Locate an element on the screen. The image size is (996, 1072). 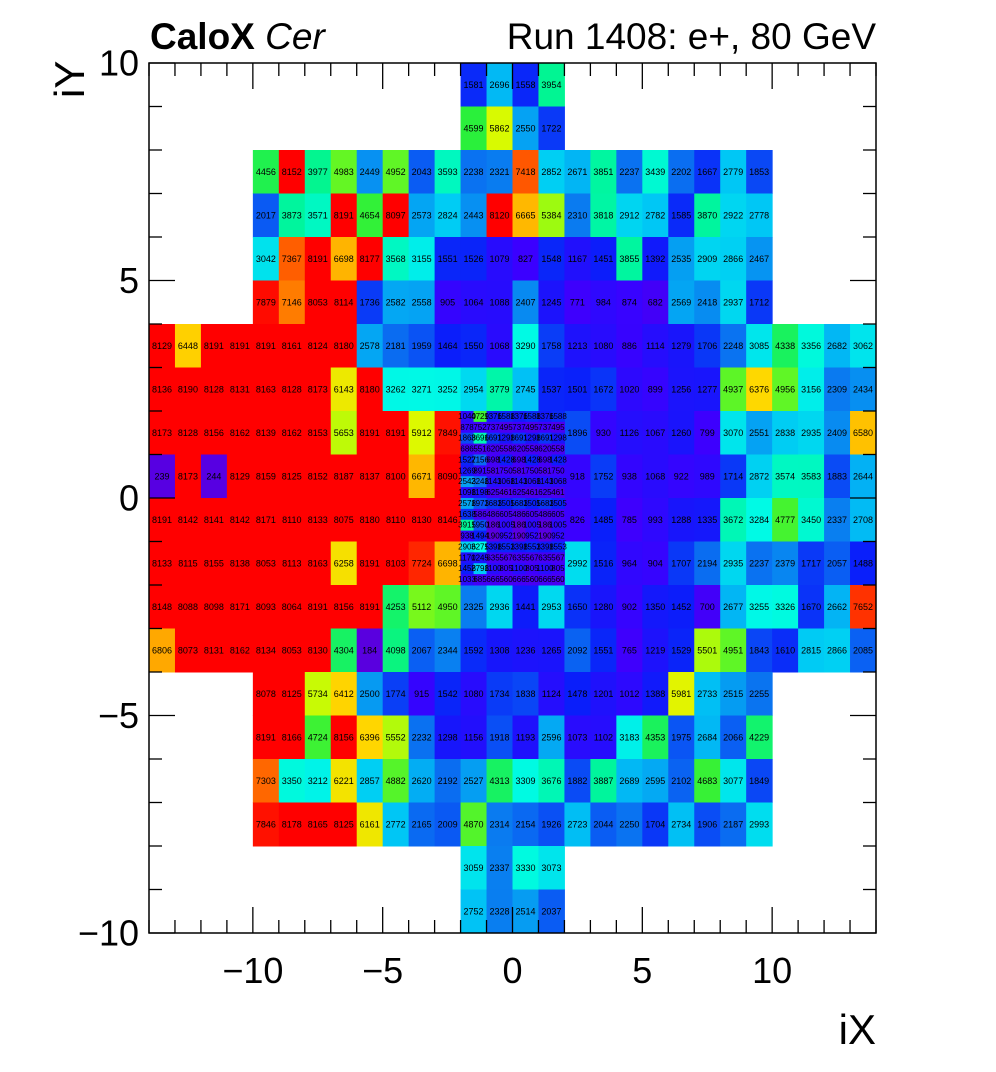
cell-value-label: 1428 is located at coordinates (506, 459).